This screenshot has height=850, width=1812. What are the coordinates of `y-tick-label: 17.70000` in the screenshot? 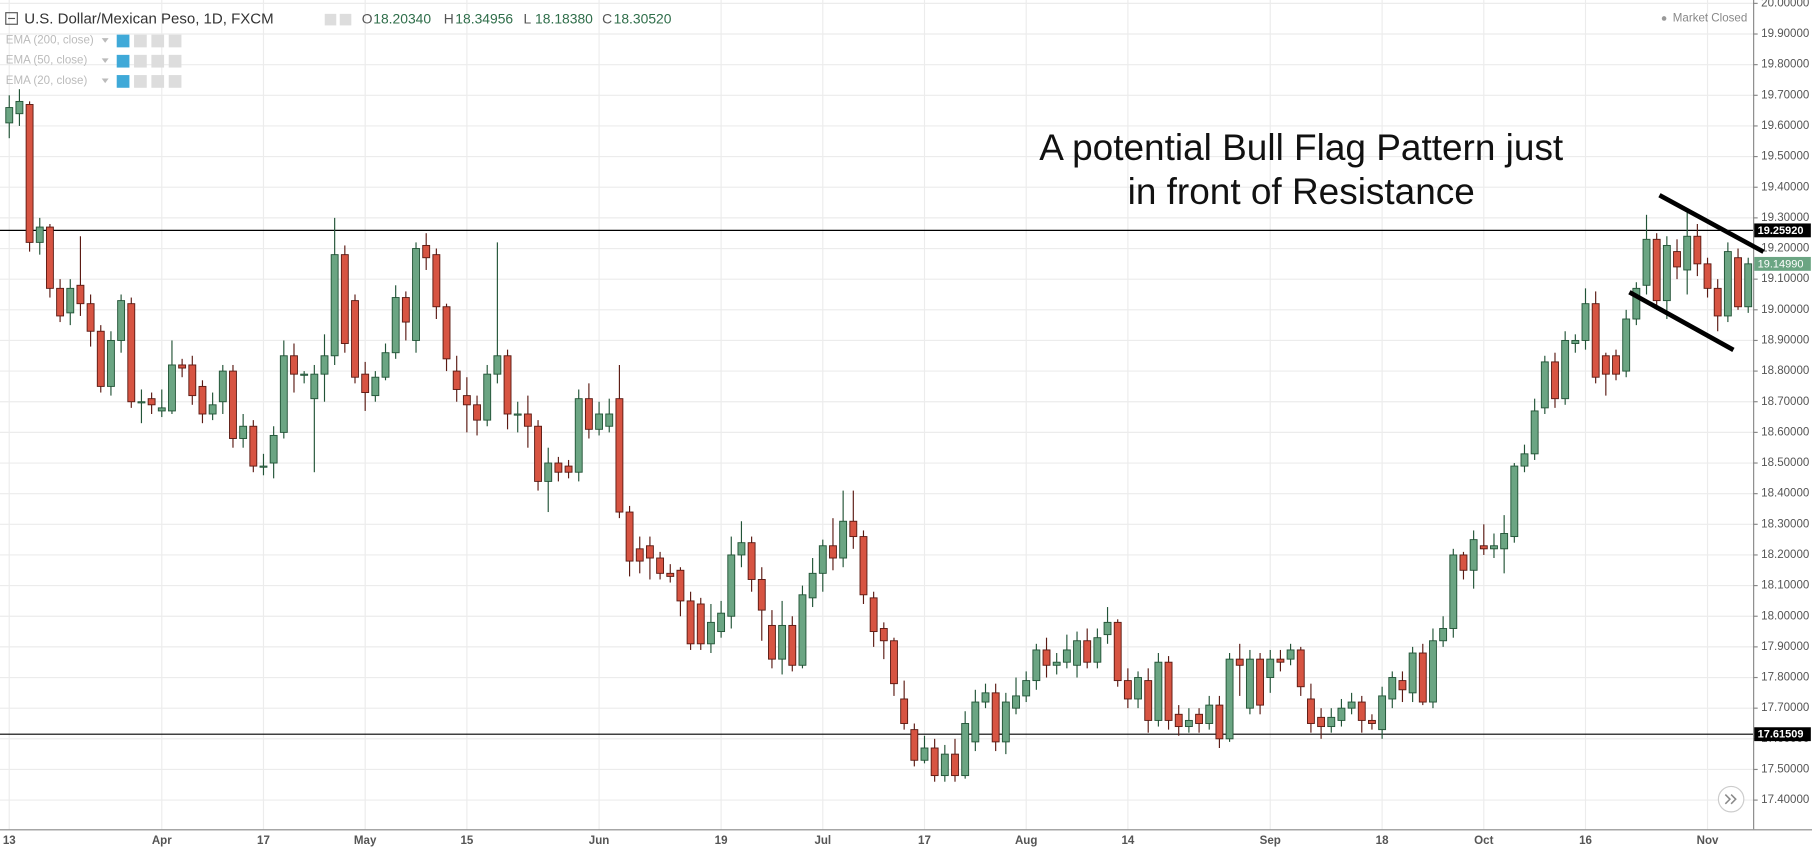 It's located at (1785, 708).